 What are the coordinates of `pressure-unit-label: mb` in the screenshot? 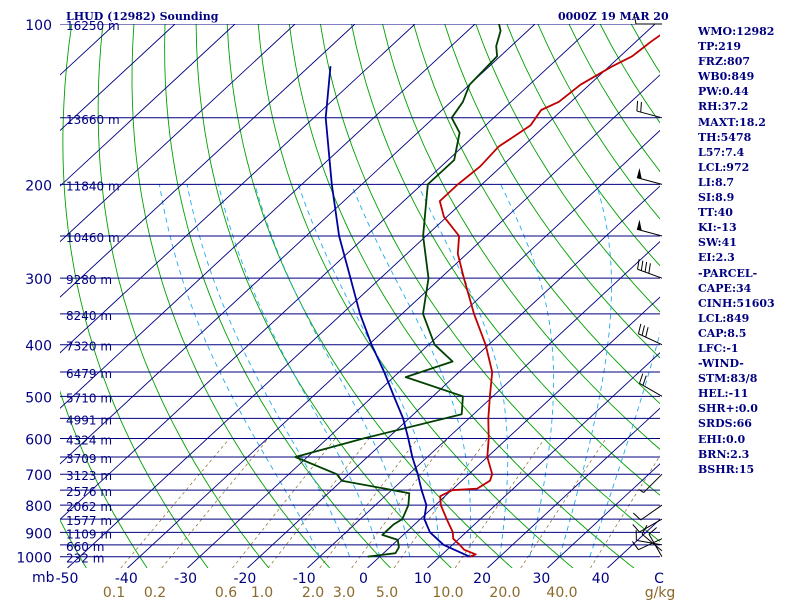 It's located at (43, 578).